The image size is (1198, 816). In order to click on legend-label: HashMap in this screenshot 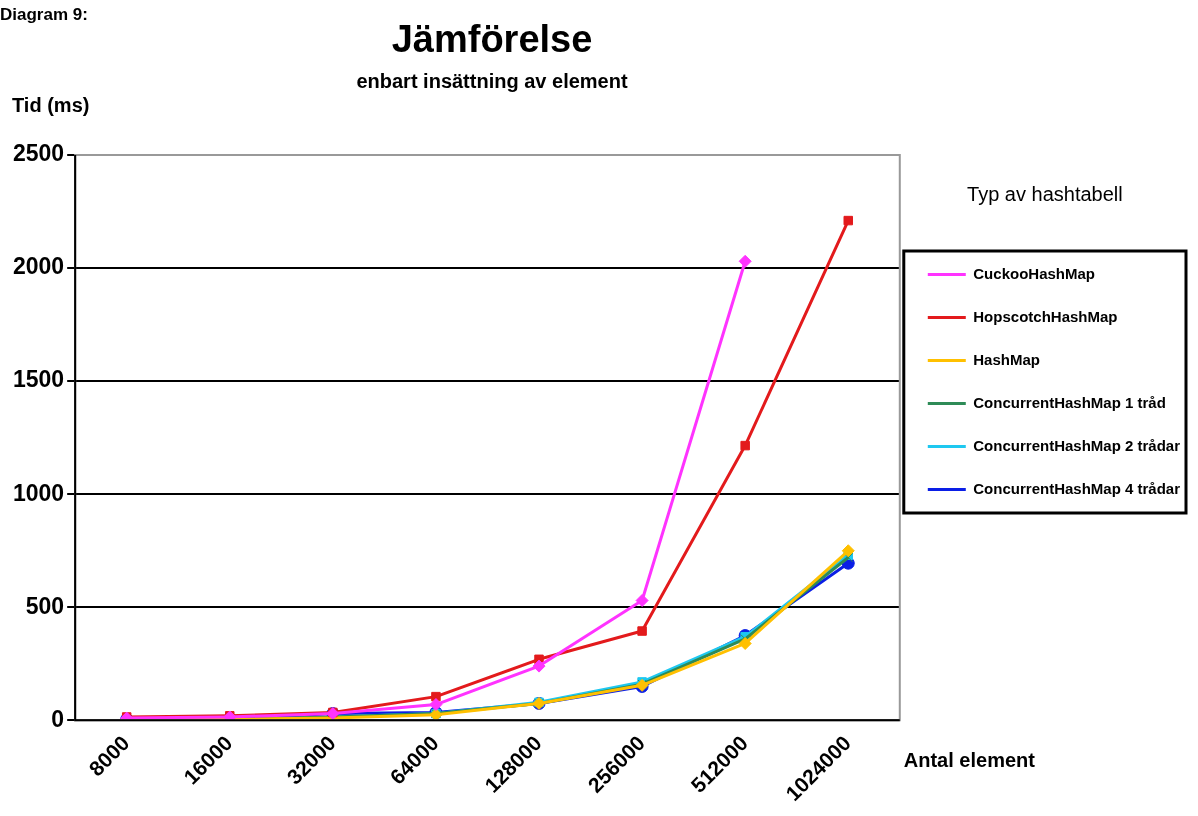, I will do `click(1006, 359)`.